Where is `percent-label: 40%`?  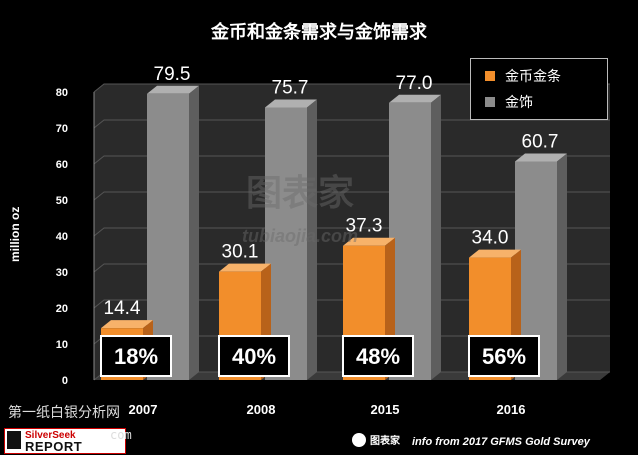
percent-label: 40% is located at coordinates (254, 356).